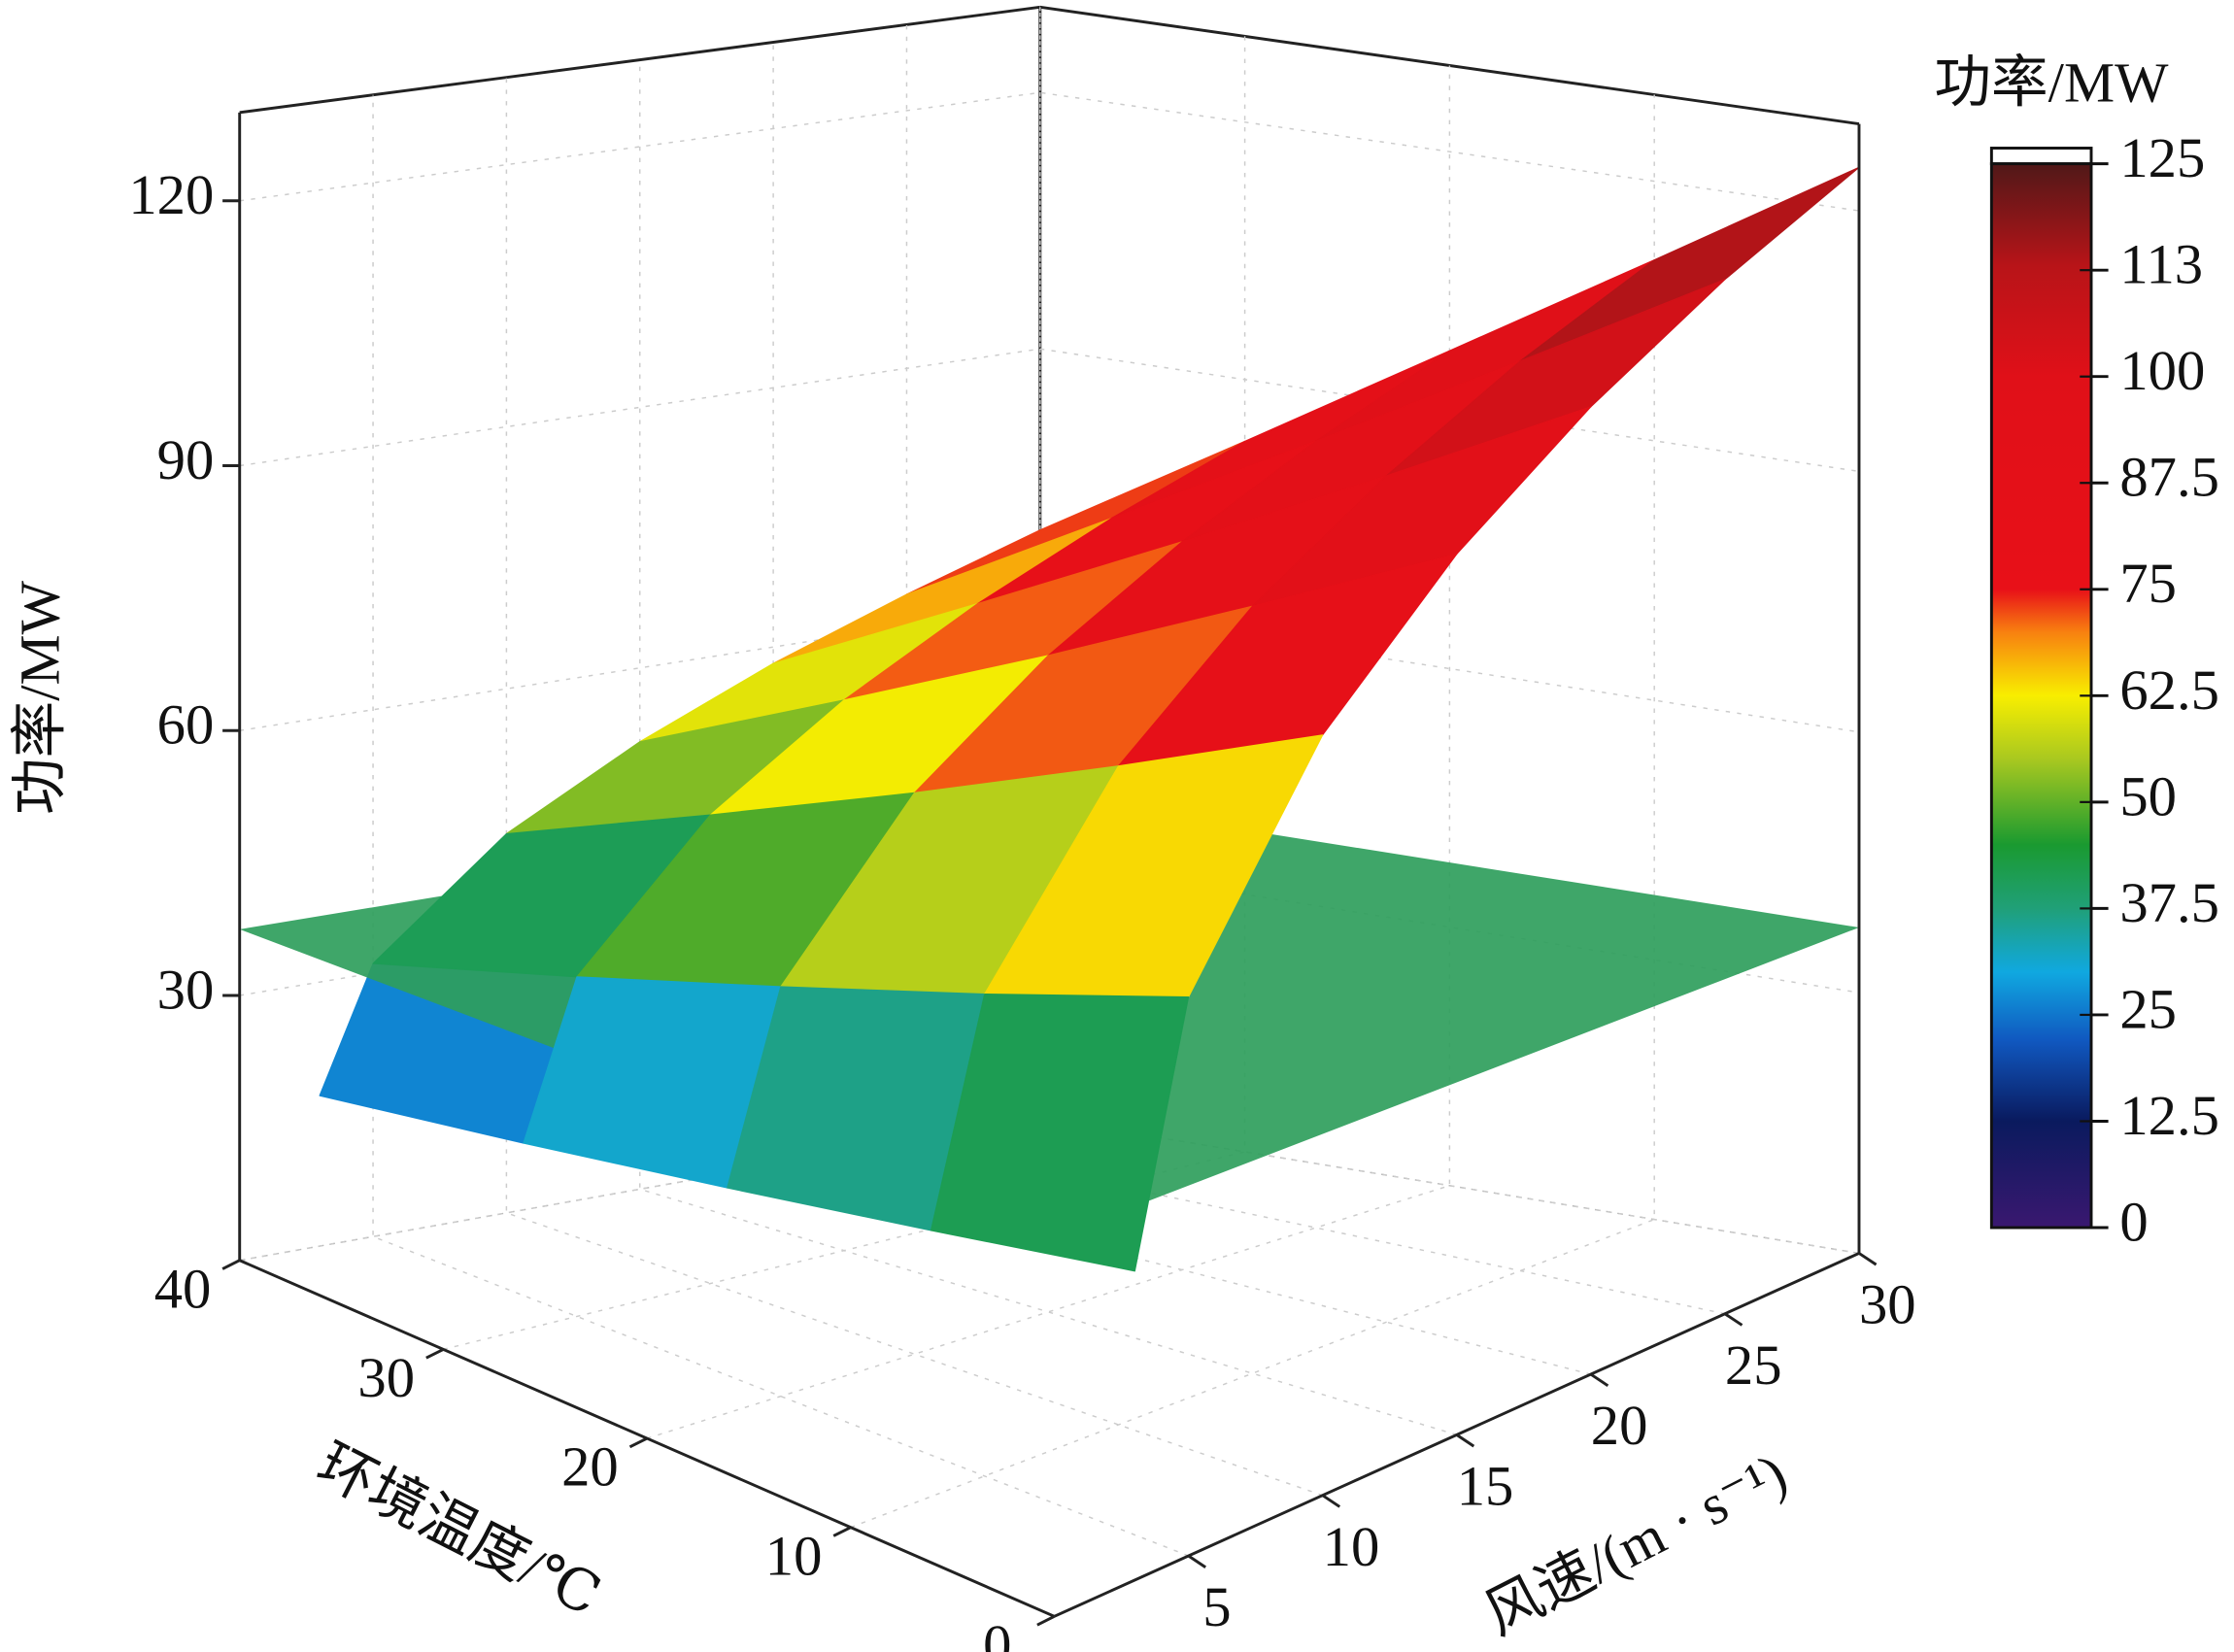  I want to click on x-tick-label: 5, so click(1216, 1606).